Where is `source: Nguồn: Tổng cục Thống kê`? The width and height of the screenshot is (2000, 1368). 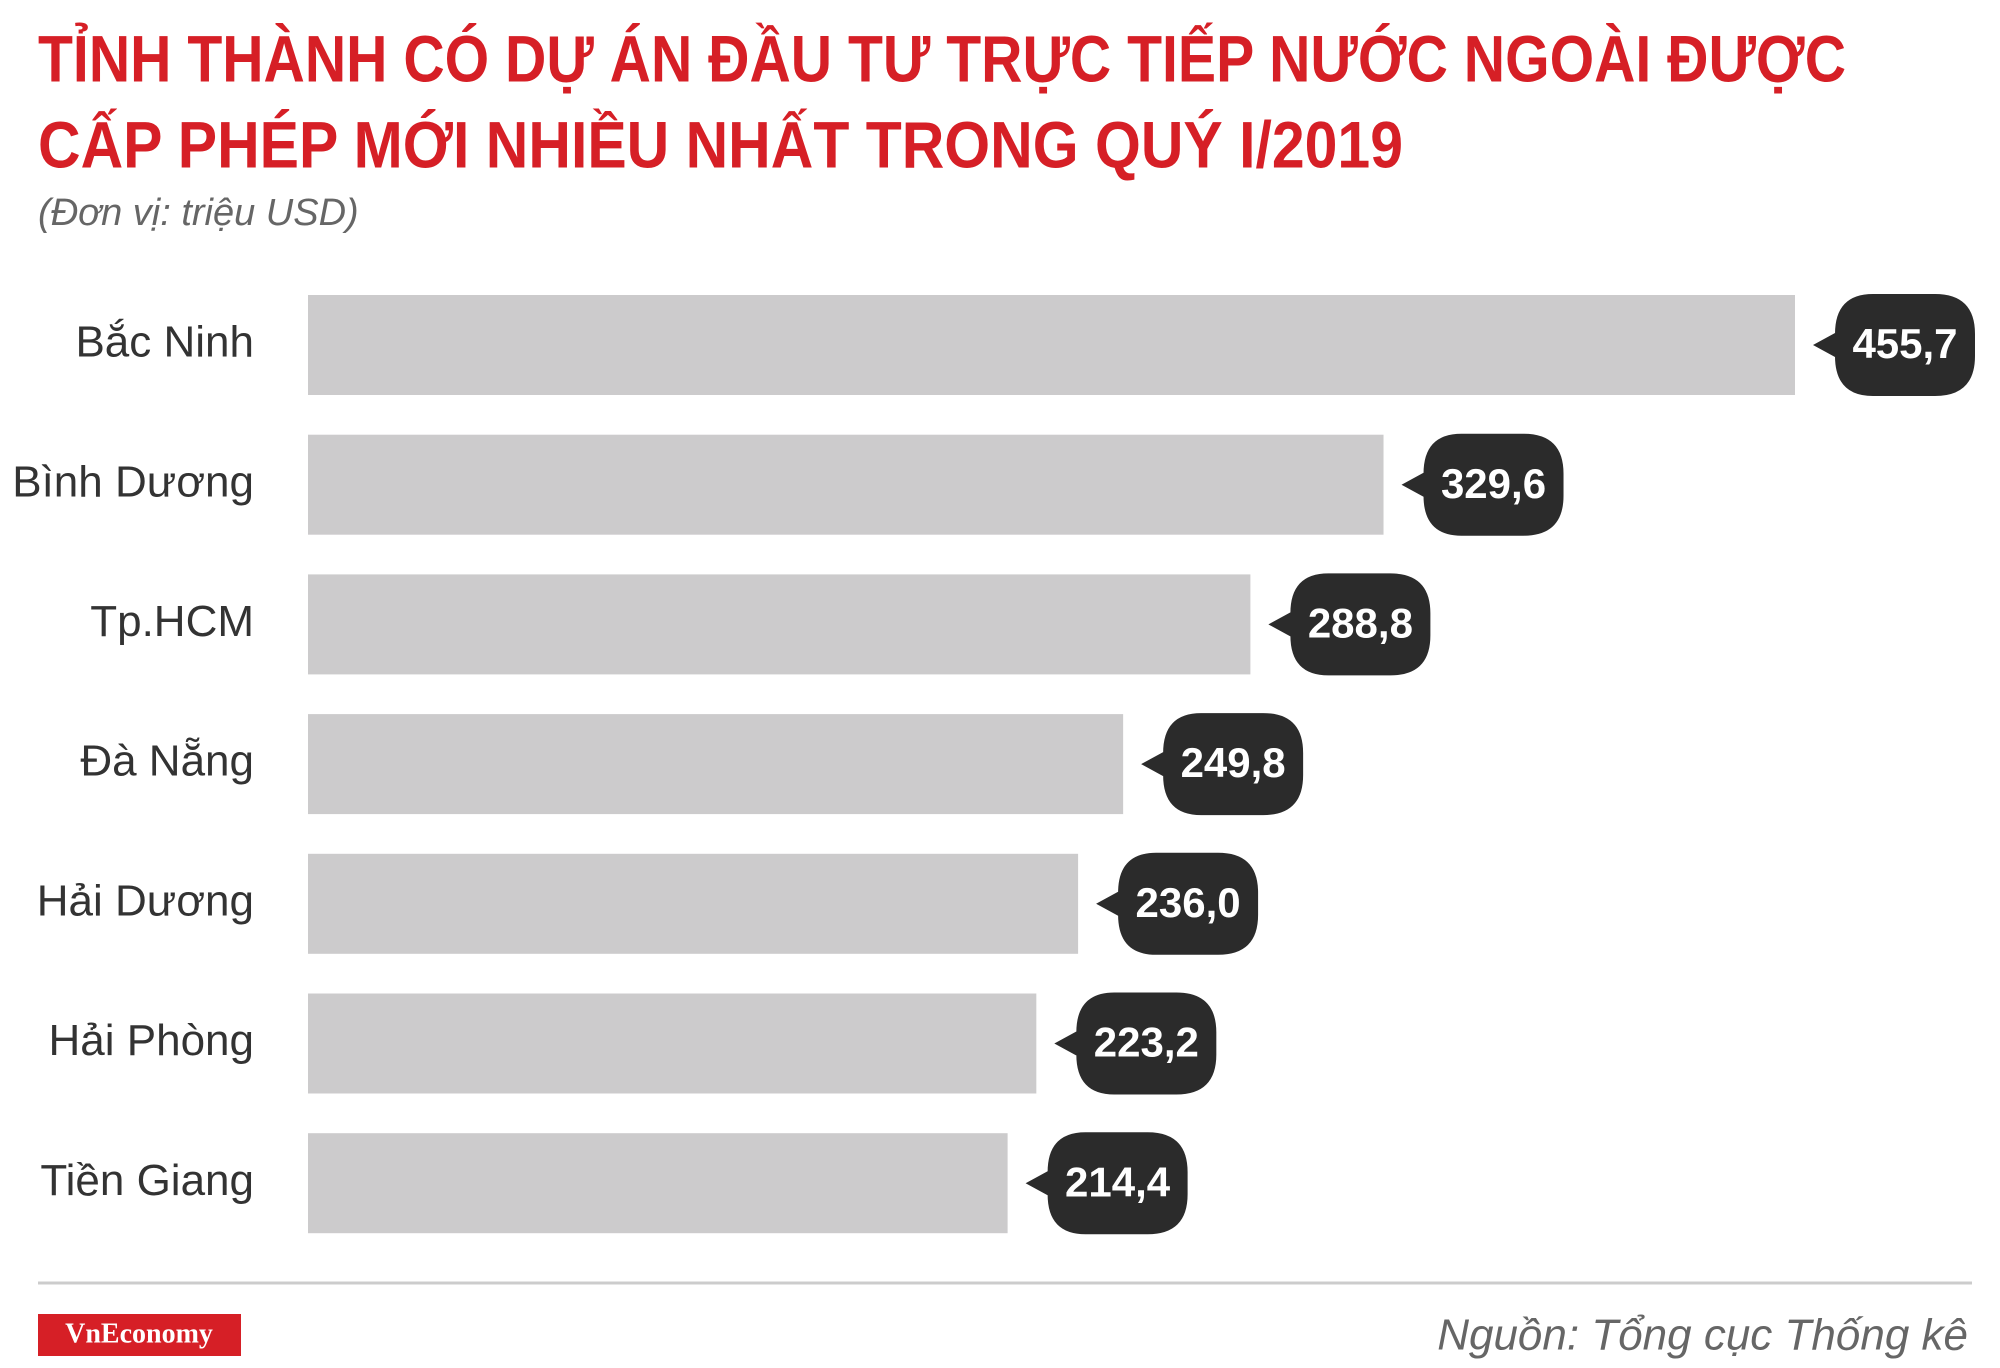 source: Nguồn: Tổng cục Thống kê is located at coordinates (1702, 1335).